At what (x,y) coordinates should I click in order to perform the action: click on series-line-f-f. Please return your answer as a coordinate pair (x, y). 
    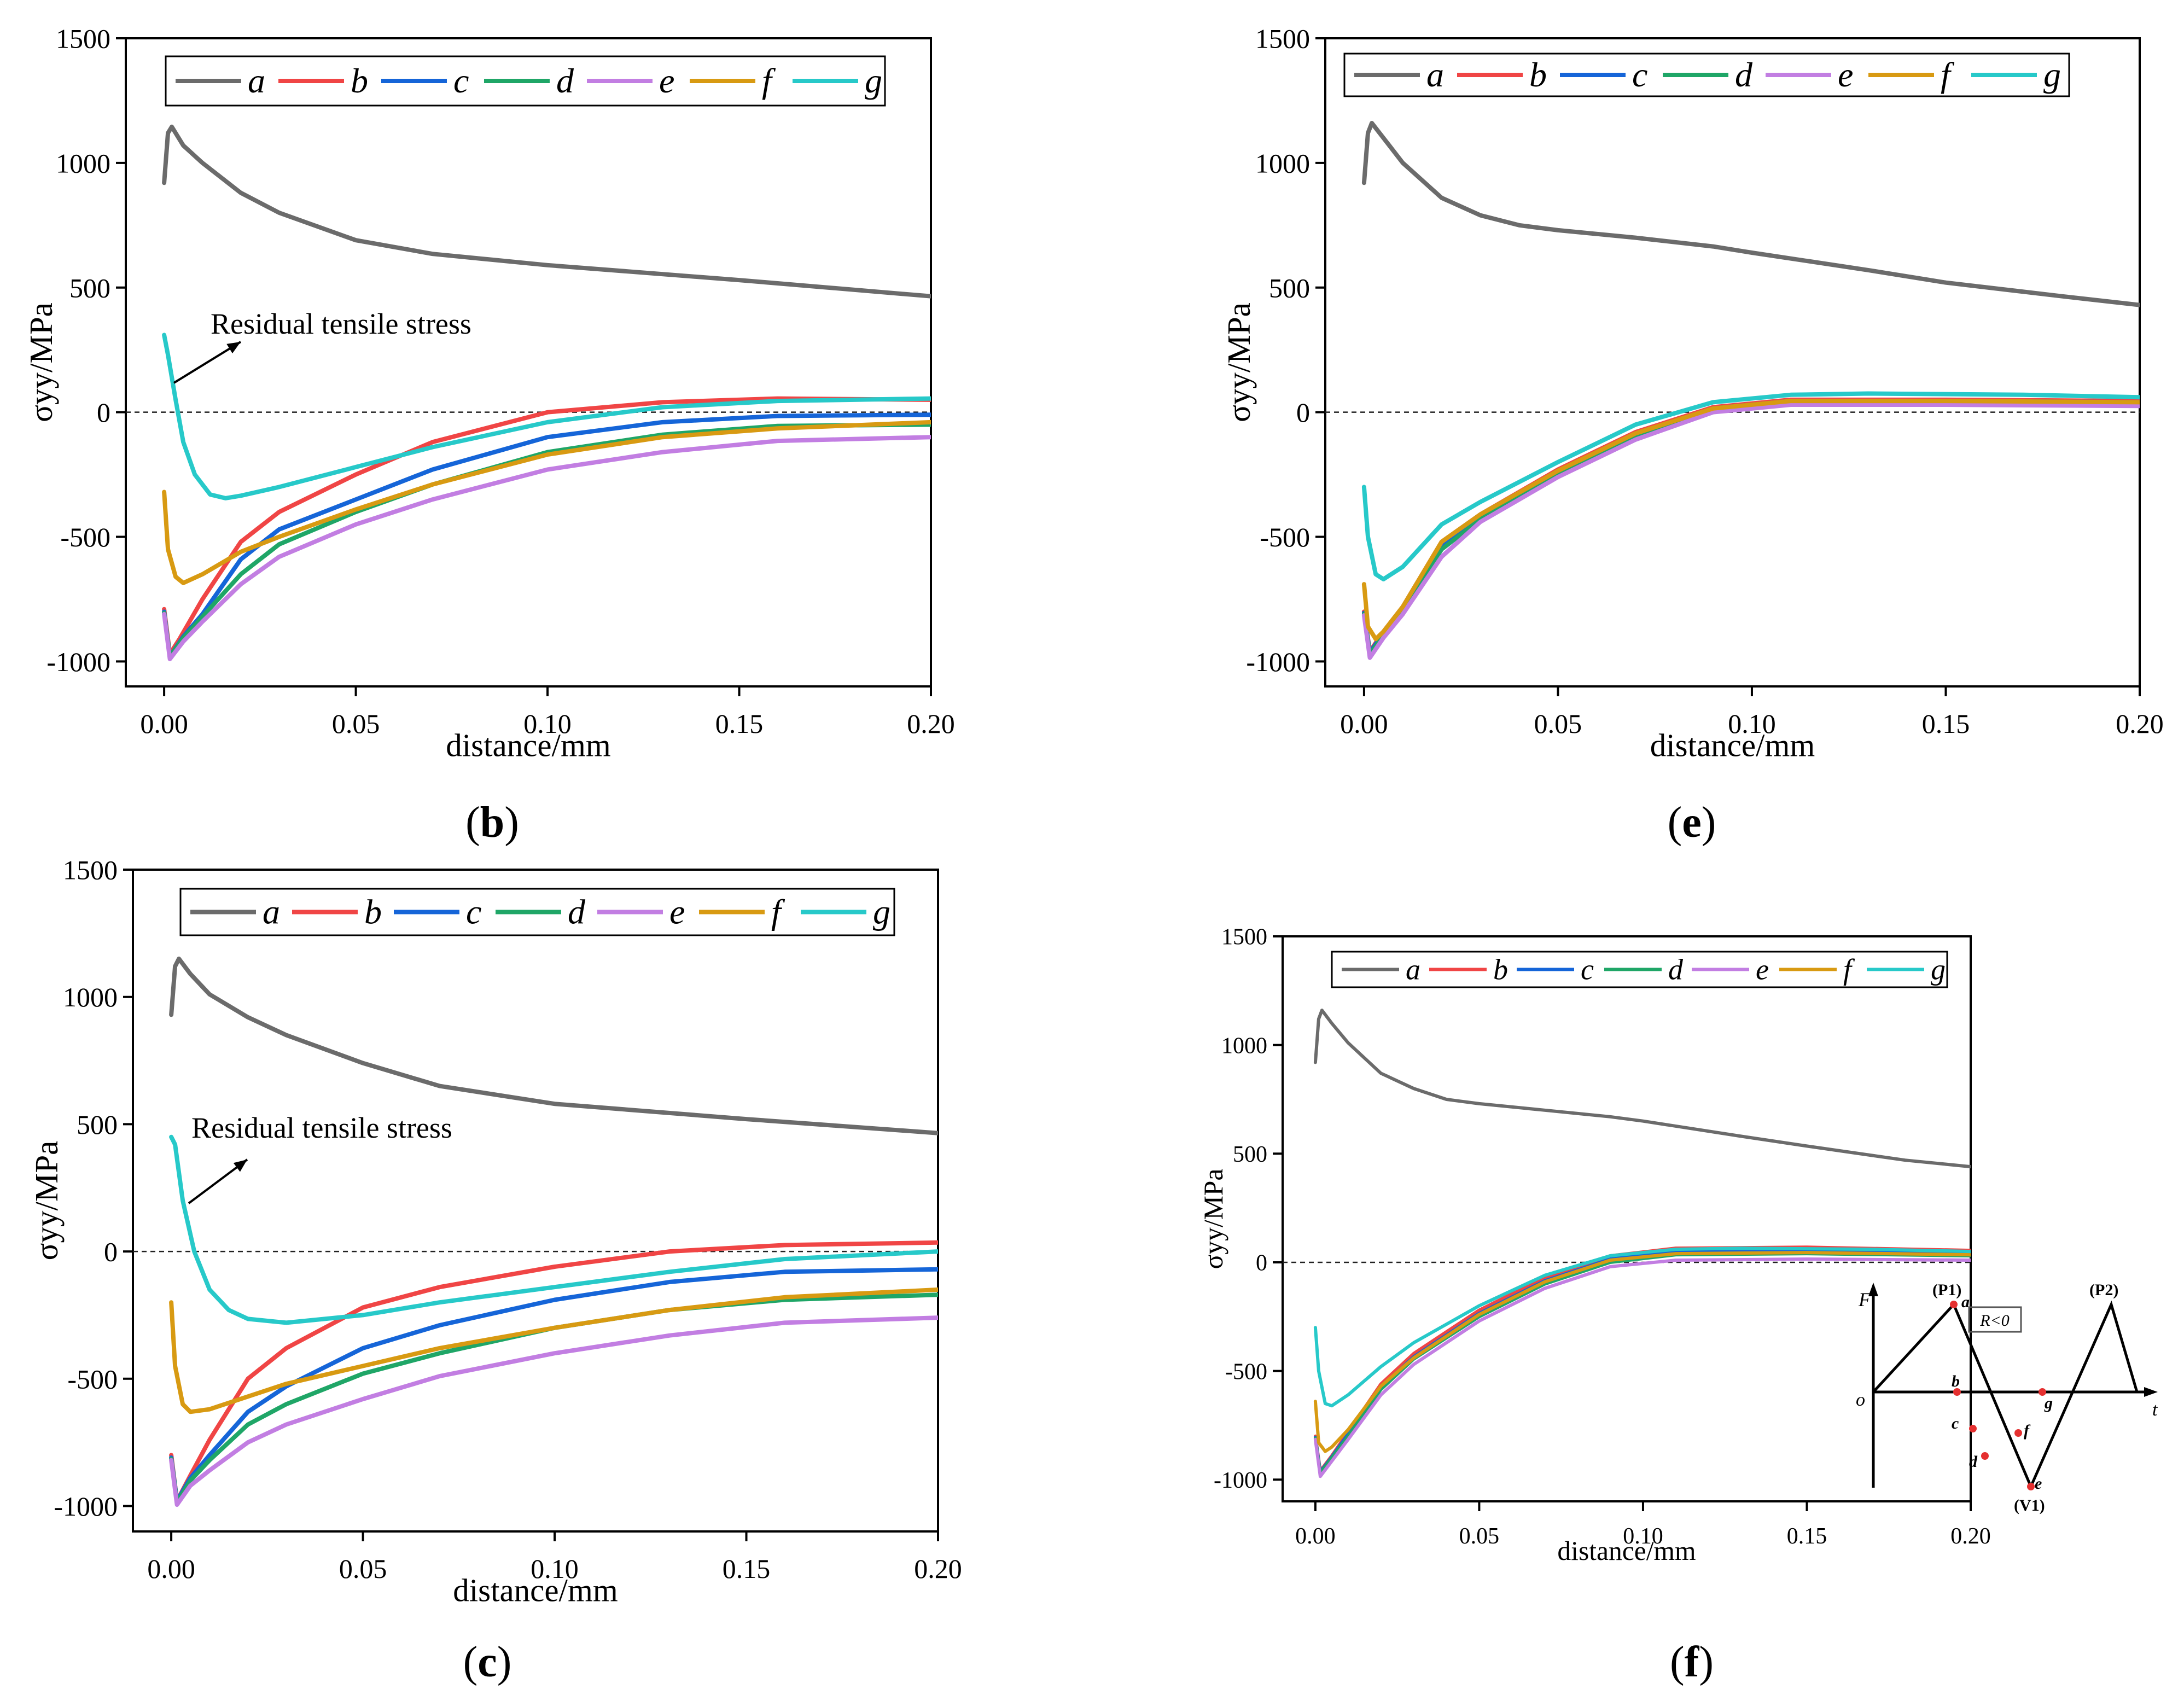
    Looking at the image, I should click on (1642, 1352).